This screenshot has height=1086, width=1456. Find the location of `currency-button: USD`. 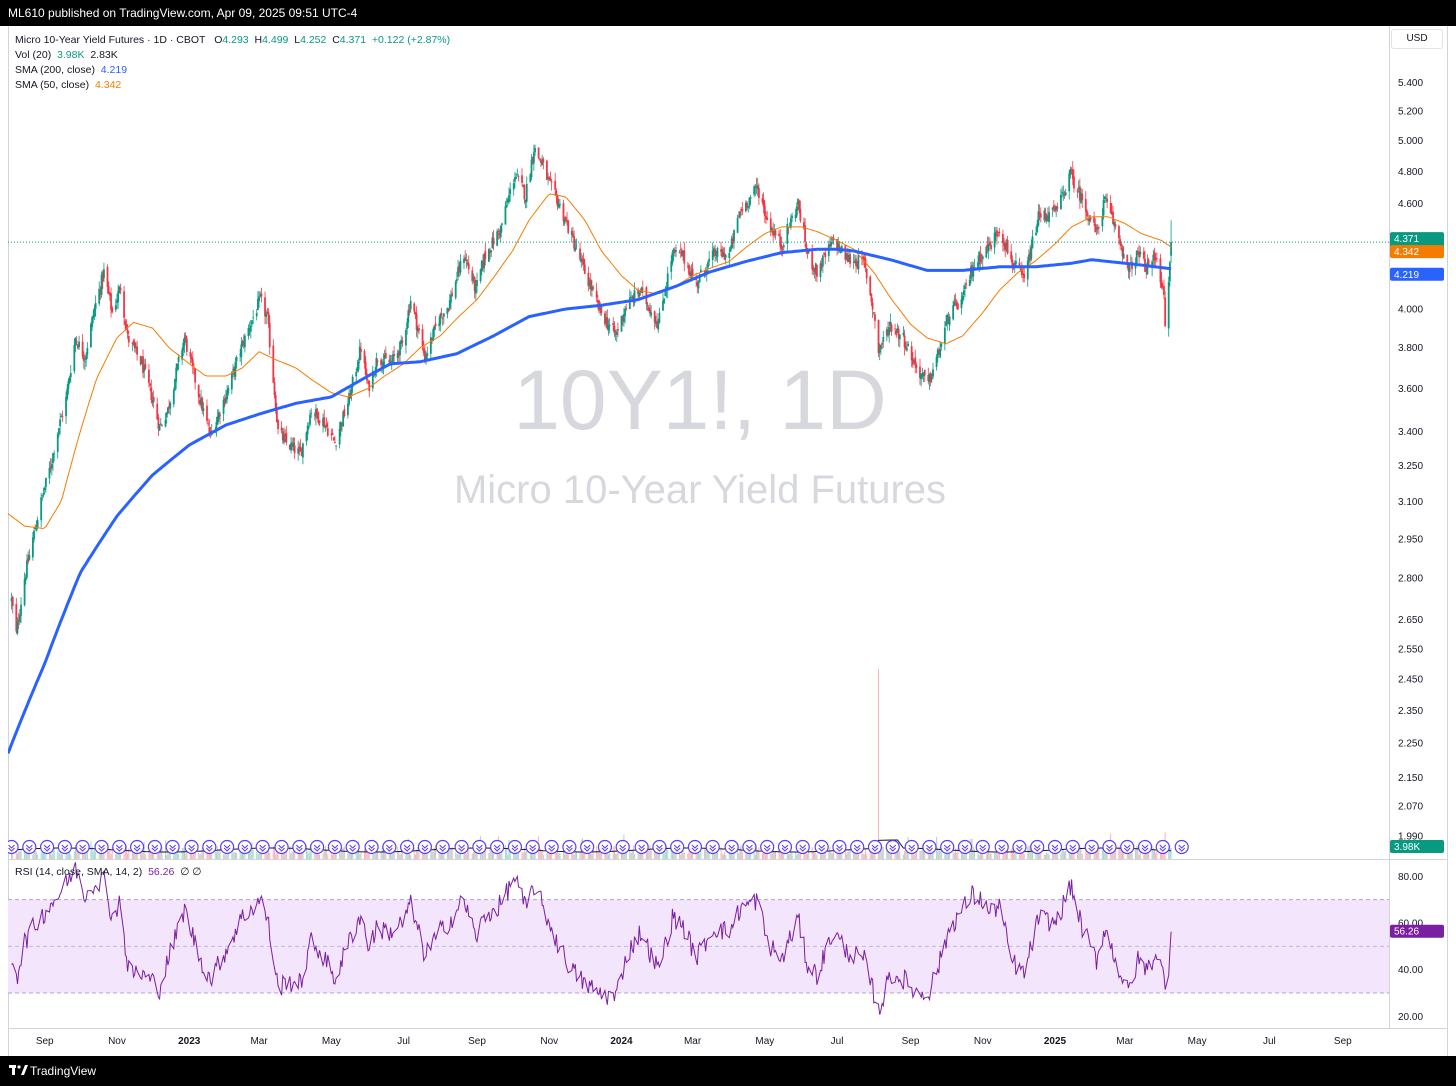

currency-button: USD is located at coordinates (1417, 39).